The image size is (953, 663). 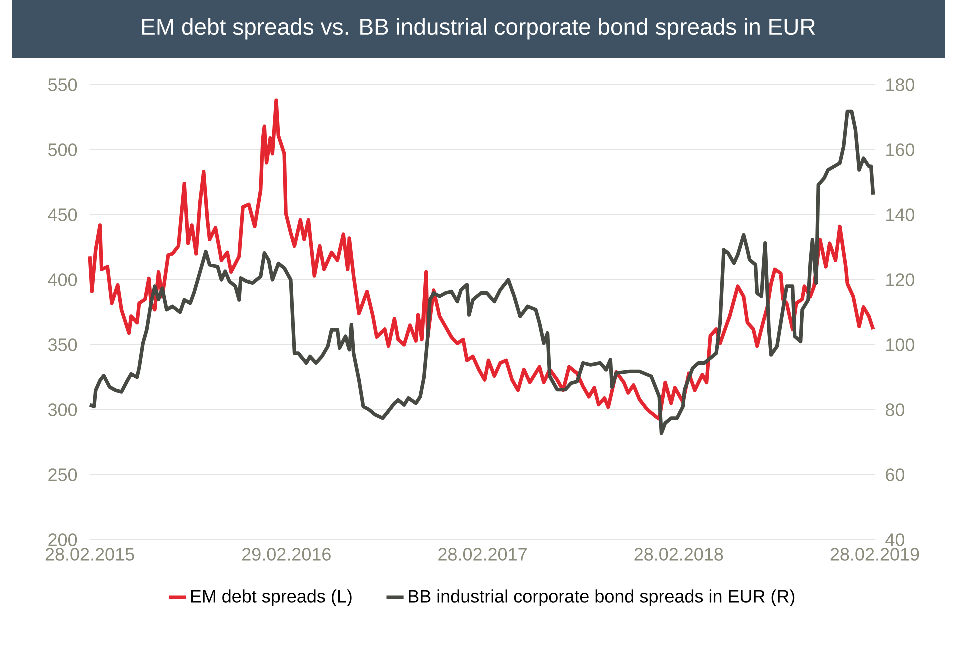 What do you see at coordinates (482, 554) in the screenshot?
I see `x-tick-label: 28.02.2017` at bounding box center [482, 554].